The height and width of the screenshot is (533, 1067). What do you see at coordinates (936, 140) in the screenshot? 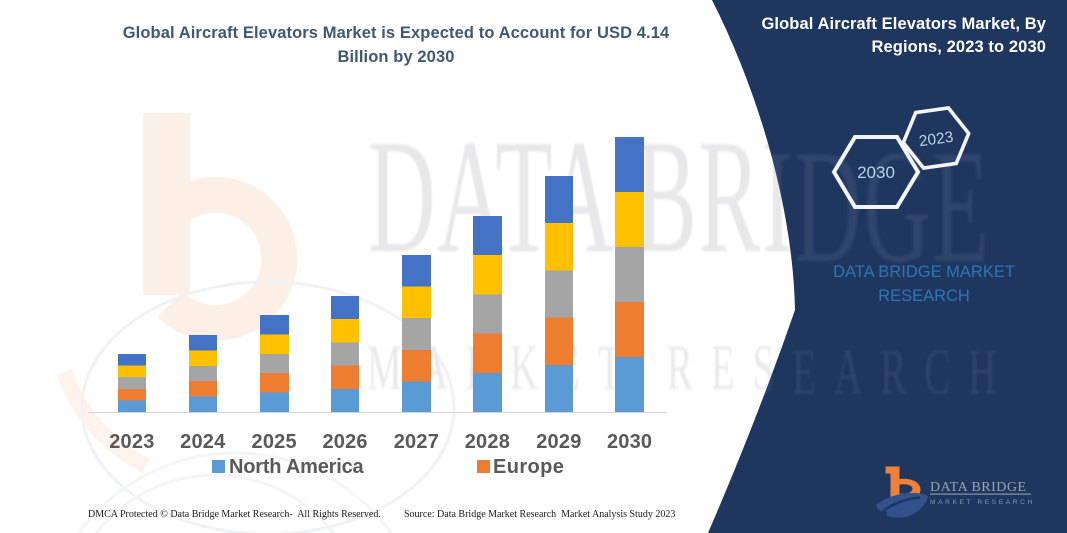
I see `svg-text: 2023` at bounding box center [936, 140].